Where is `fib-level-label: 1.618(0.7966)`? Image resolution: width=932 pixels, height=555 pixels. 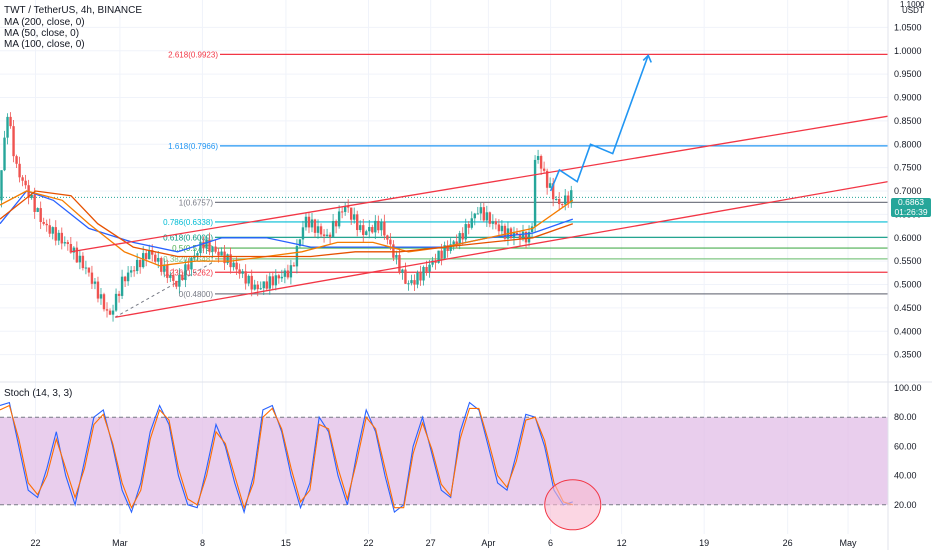 fib-level-label: 1.618(0.7966) is located at coordinates (193, 146).